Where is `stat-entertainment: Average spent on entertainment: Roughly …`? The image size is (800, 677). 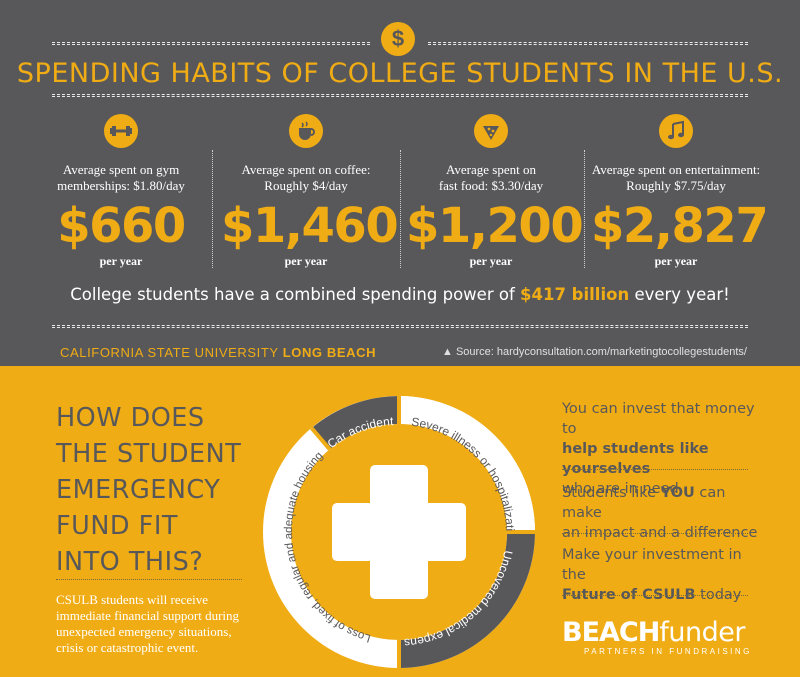 stat-entertainment: Average spent on entertainment: Roughly … is located at coordinates (680, 188).